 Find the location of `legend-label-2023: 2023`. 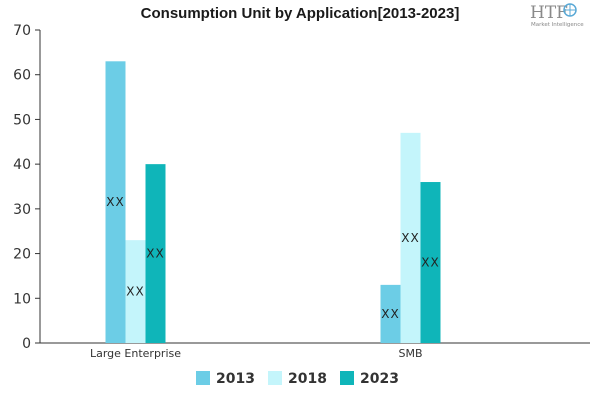

legend-label-2023: 2023 is located at coordinates (379, 379).